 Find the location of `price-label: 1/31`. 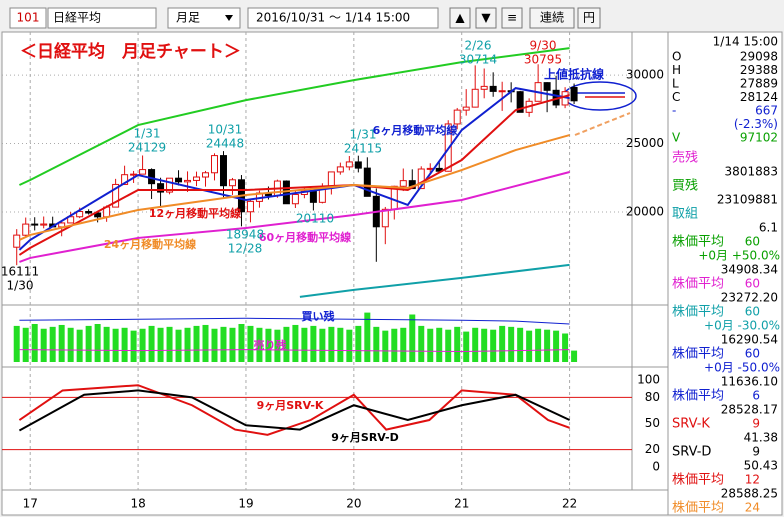

price-label: 1/31 is located at coordinates (363, 135).